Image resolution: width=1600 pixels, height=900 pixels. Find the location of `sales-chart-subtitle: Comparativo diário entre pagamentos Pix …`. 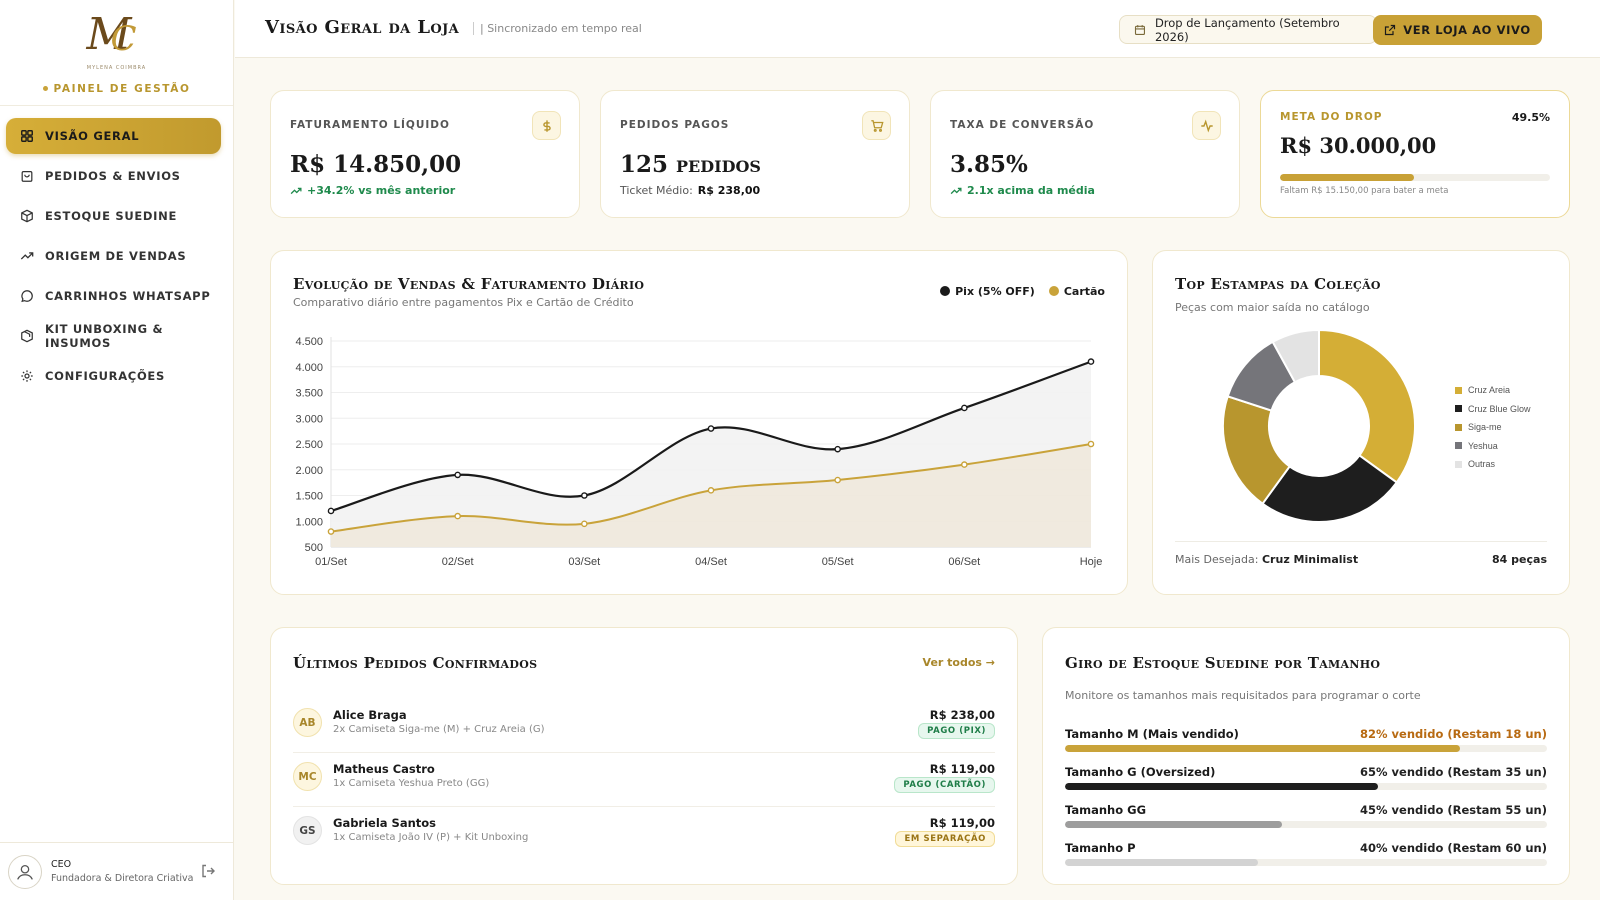

sales-chart-subtitle: Comparativo diário entre pagamentos Pix … is located at coordinates (463, 302).